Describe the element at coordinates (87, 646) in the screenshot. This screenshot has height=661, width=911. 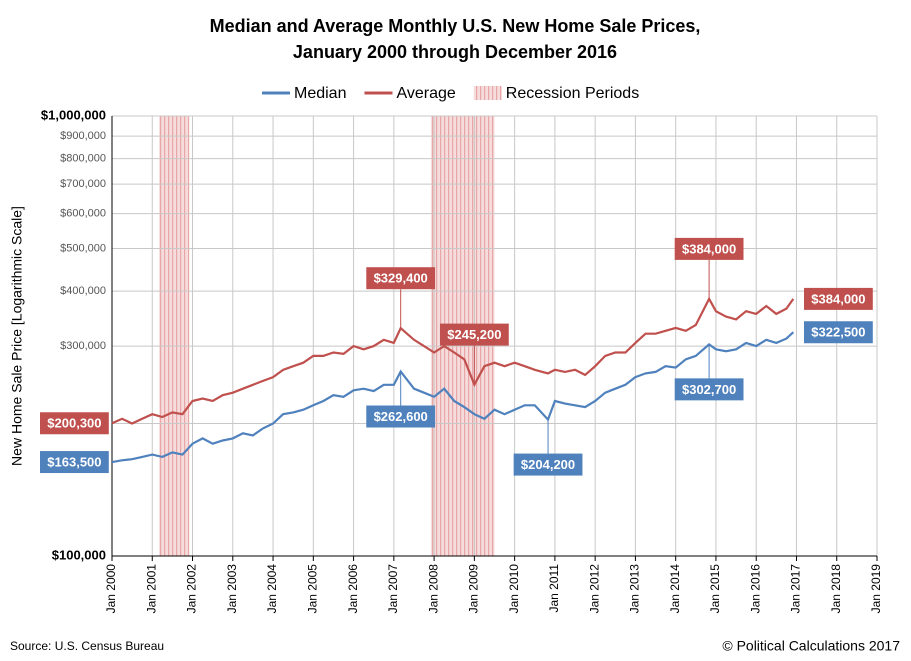
I see `source: Source: U.S. Census Bureau` at that location.